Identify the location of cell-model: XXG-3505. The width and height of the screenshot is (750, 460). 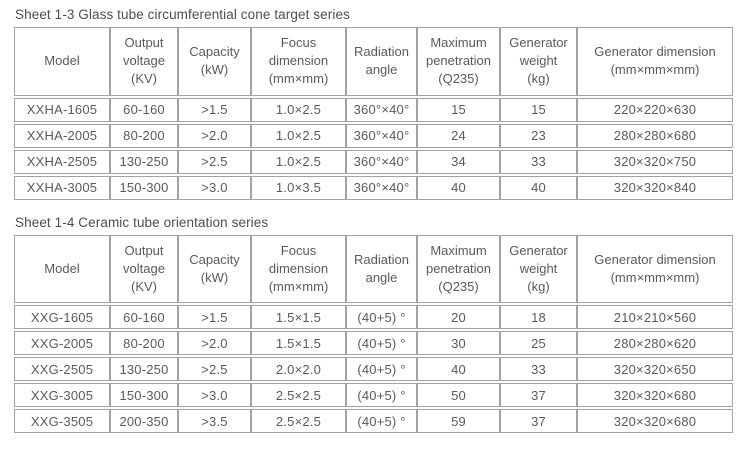
(62, 421).